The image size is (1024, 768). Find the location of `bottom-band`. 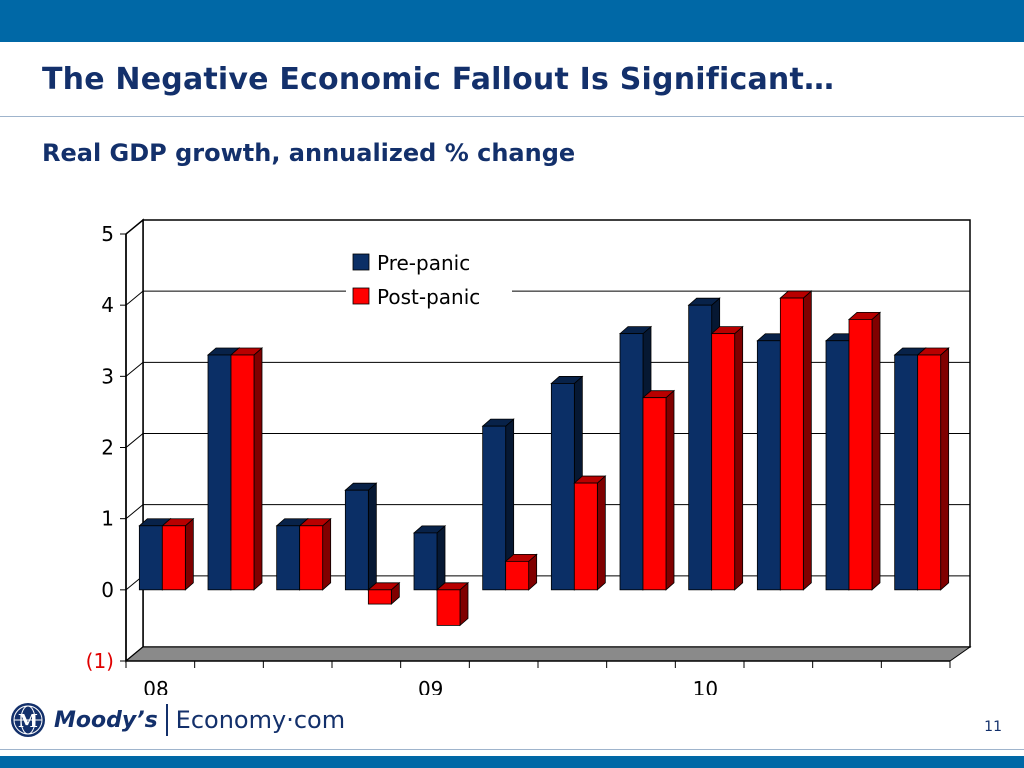

bottom-band is located at coordinates (512, 762).